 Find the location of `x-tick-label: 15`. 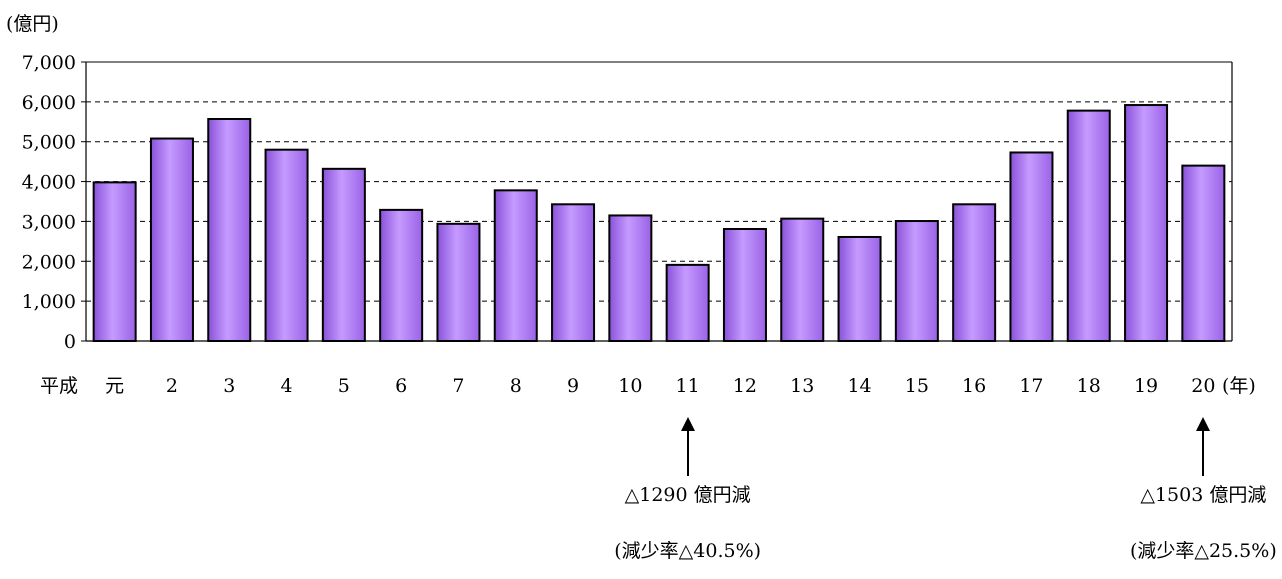

x-tick-label: 15 is located at coordinates (917, 386).